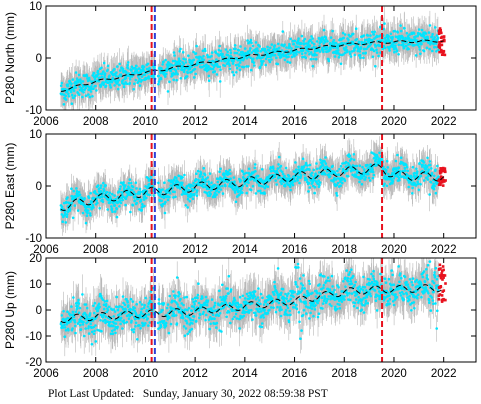 The image size is (481, 404). I want to click on x-tick-label: 2014, so click(245, 122).